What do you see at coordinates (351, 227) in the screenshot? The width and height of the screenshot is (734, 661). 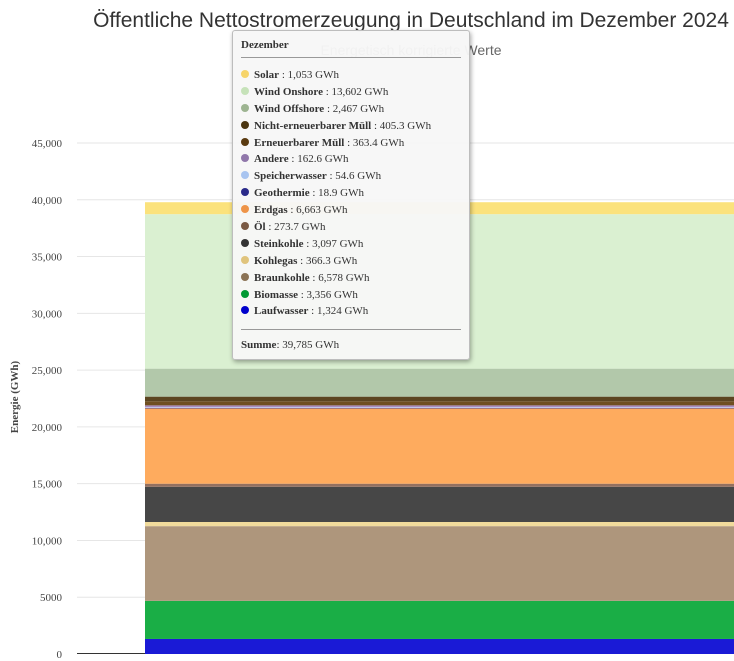 I see `tooltip-row: Öl : 273.7 GWh` at bounding box center [351, 227].